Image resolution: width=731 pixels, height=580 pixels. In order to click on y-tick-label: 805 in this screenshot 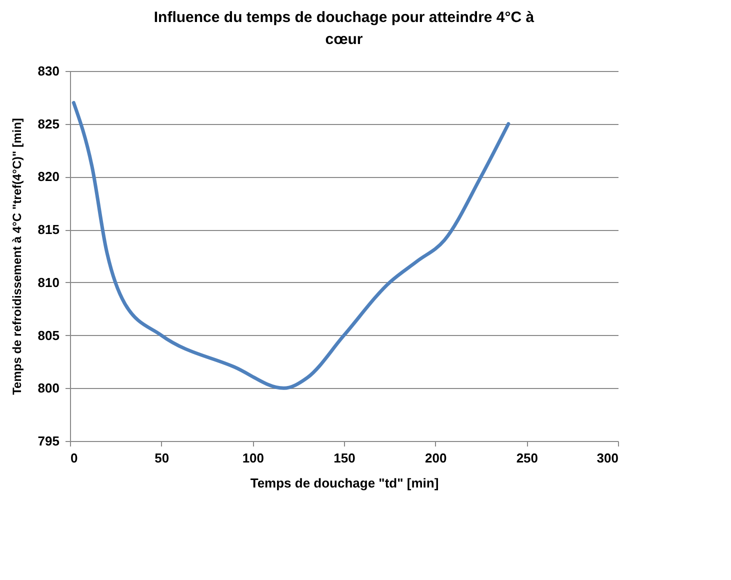, I will do `click(49, 335)`.